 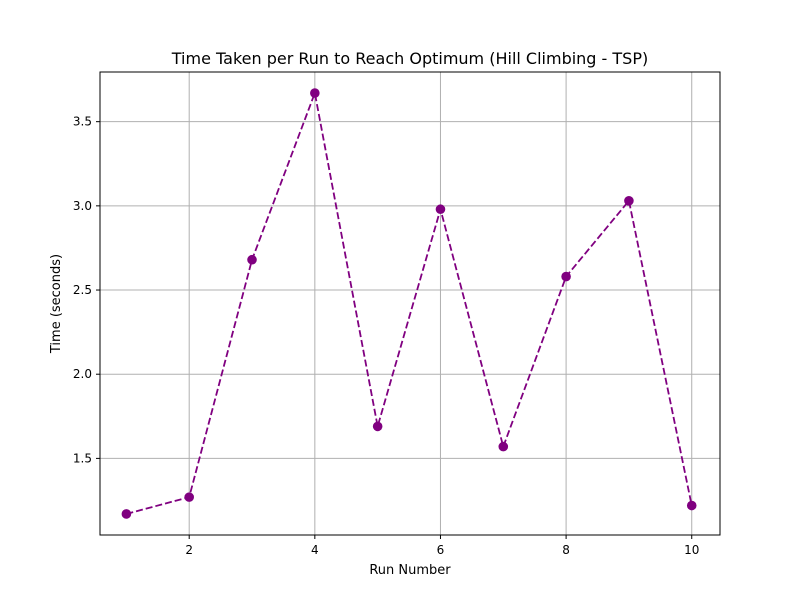 What do you see at coordinates (82, 290) in the screenshot?
I see `y-tick-label: 2.5` at bounding box center [82, 290].